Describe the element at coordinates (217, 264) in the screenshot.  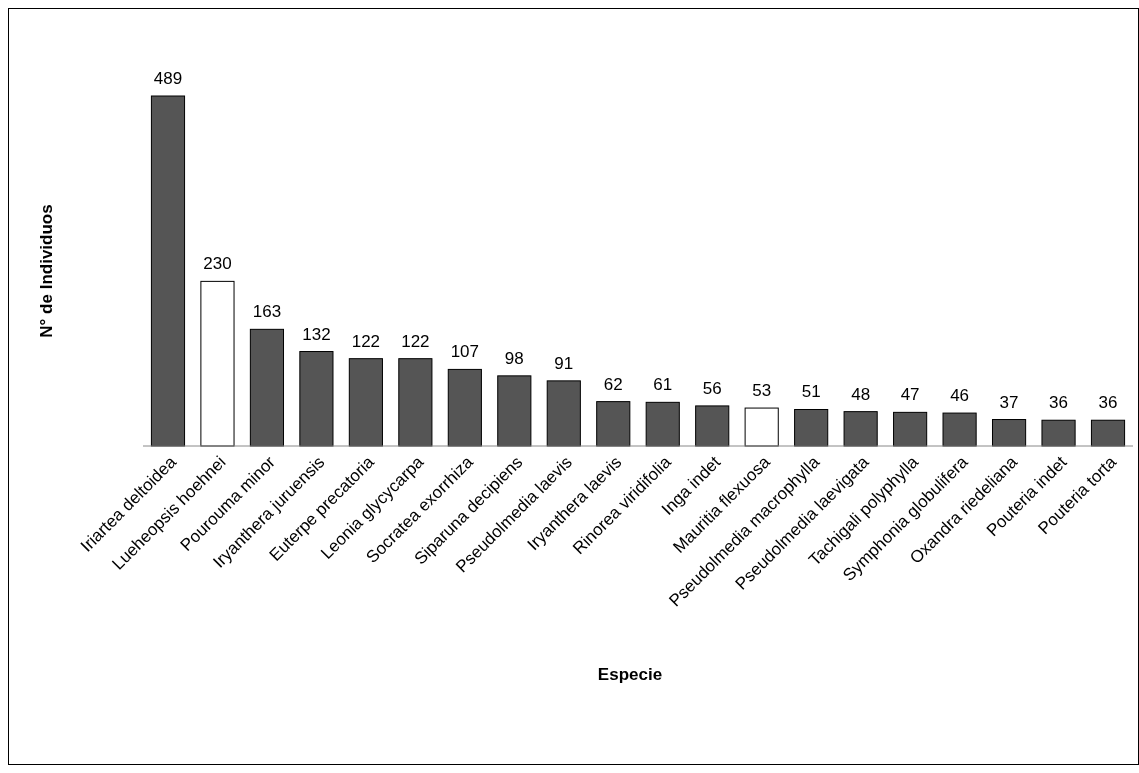
I see `data-label: 230` at that location.